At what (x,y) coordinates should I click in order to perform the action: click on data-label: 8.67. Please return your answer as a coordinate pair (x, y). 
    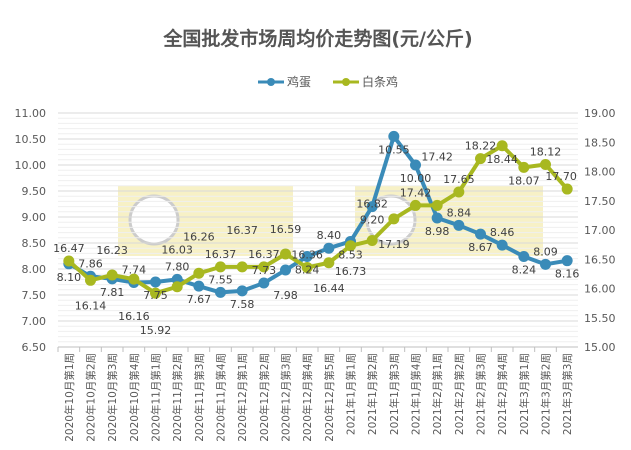
    Looking at the image, I should click on (480, 247).